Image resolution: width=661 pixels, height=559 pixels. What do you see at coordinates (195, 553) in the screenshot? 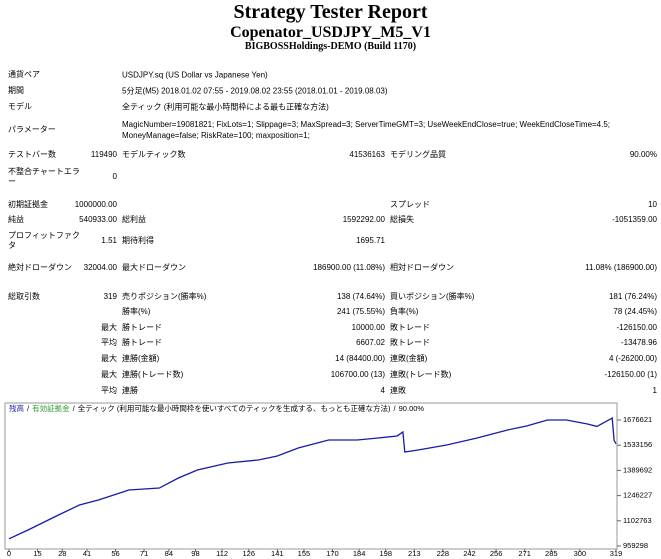
I see `x-tick-label: 98` at bounding box center [195, 553].